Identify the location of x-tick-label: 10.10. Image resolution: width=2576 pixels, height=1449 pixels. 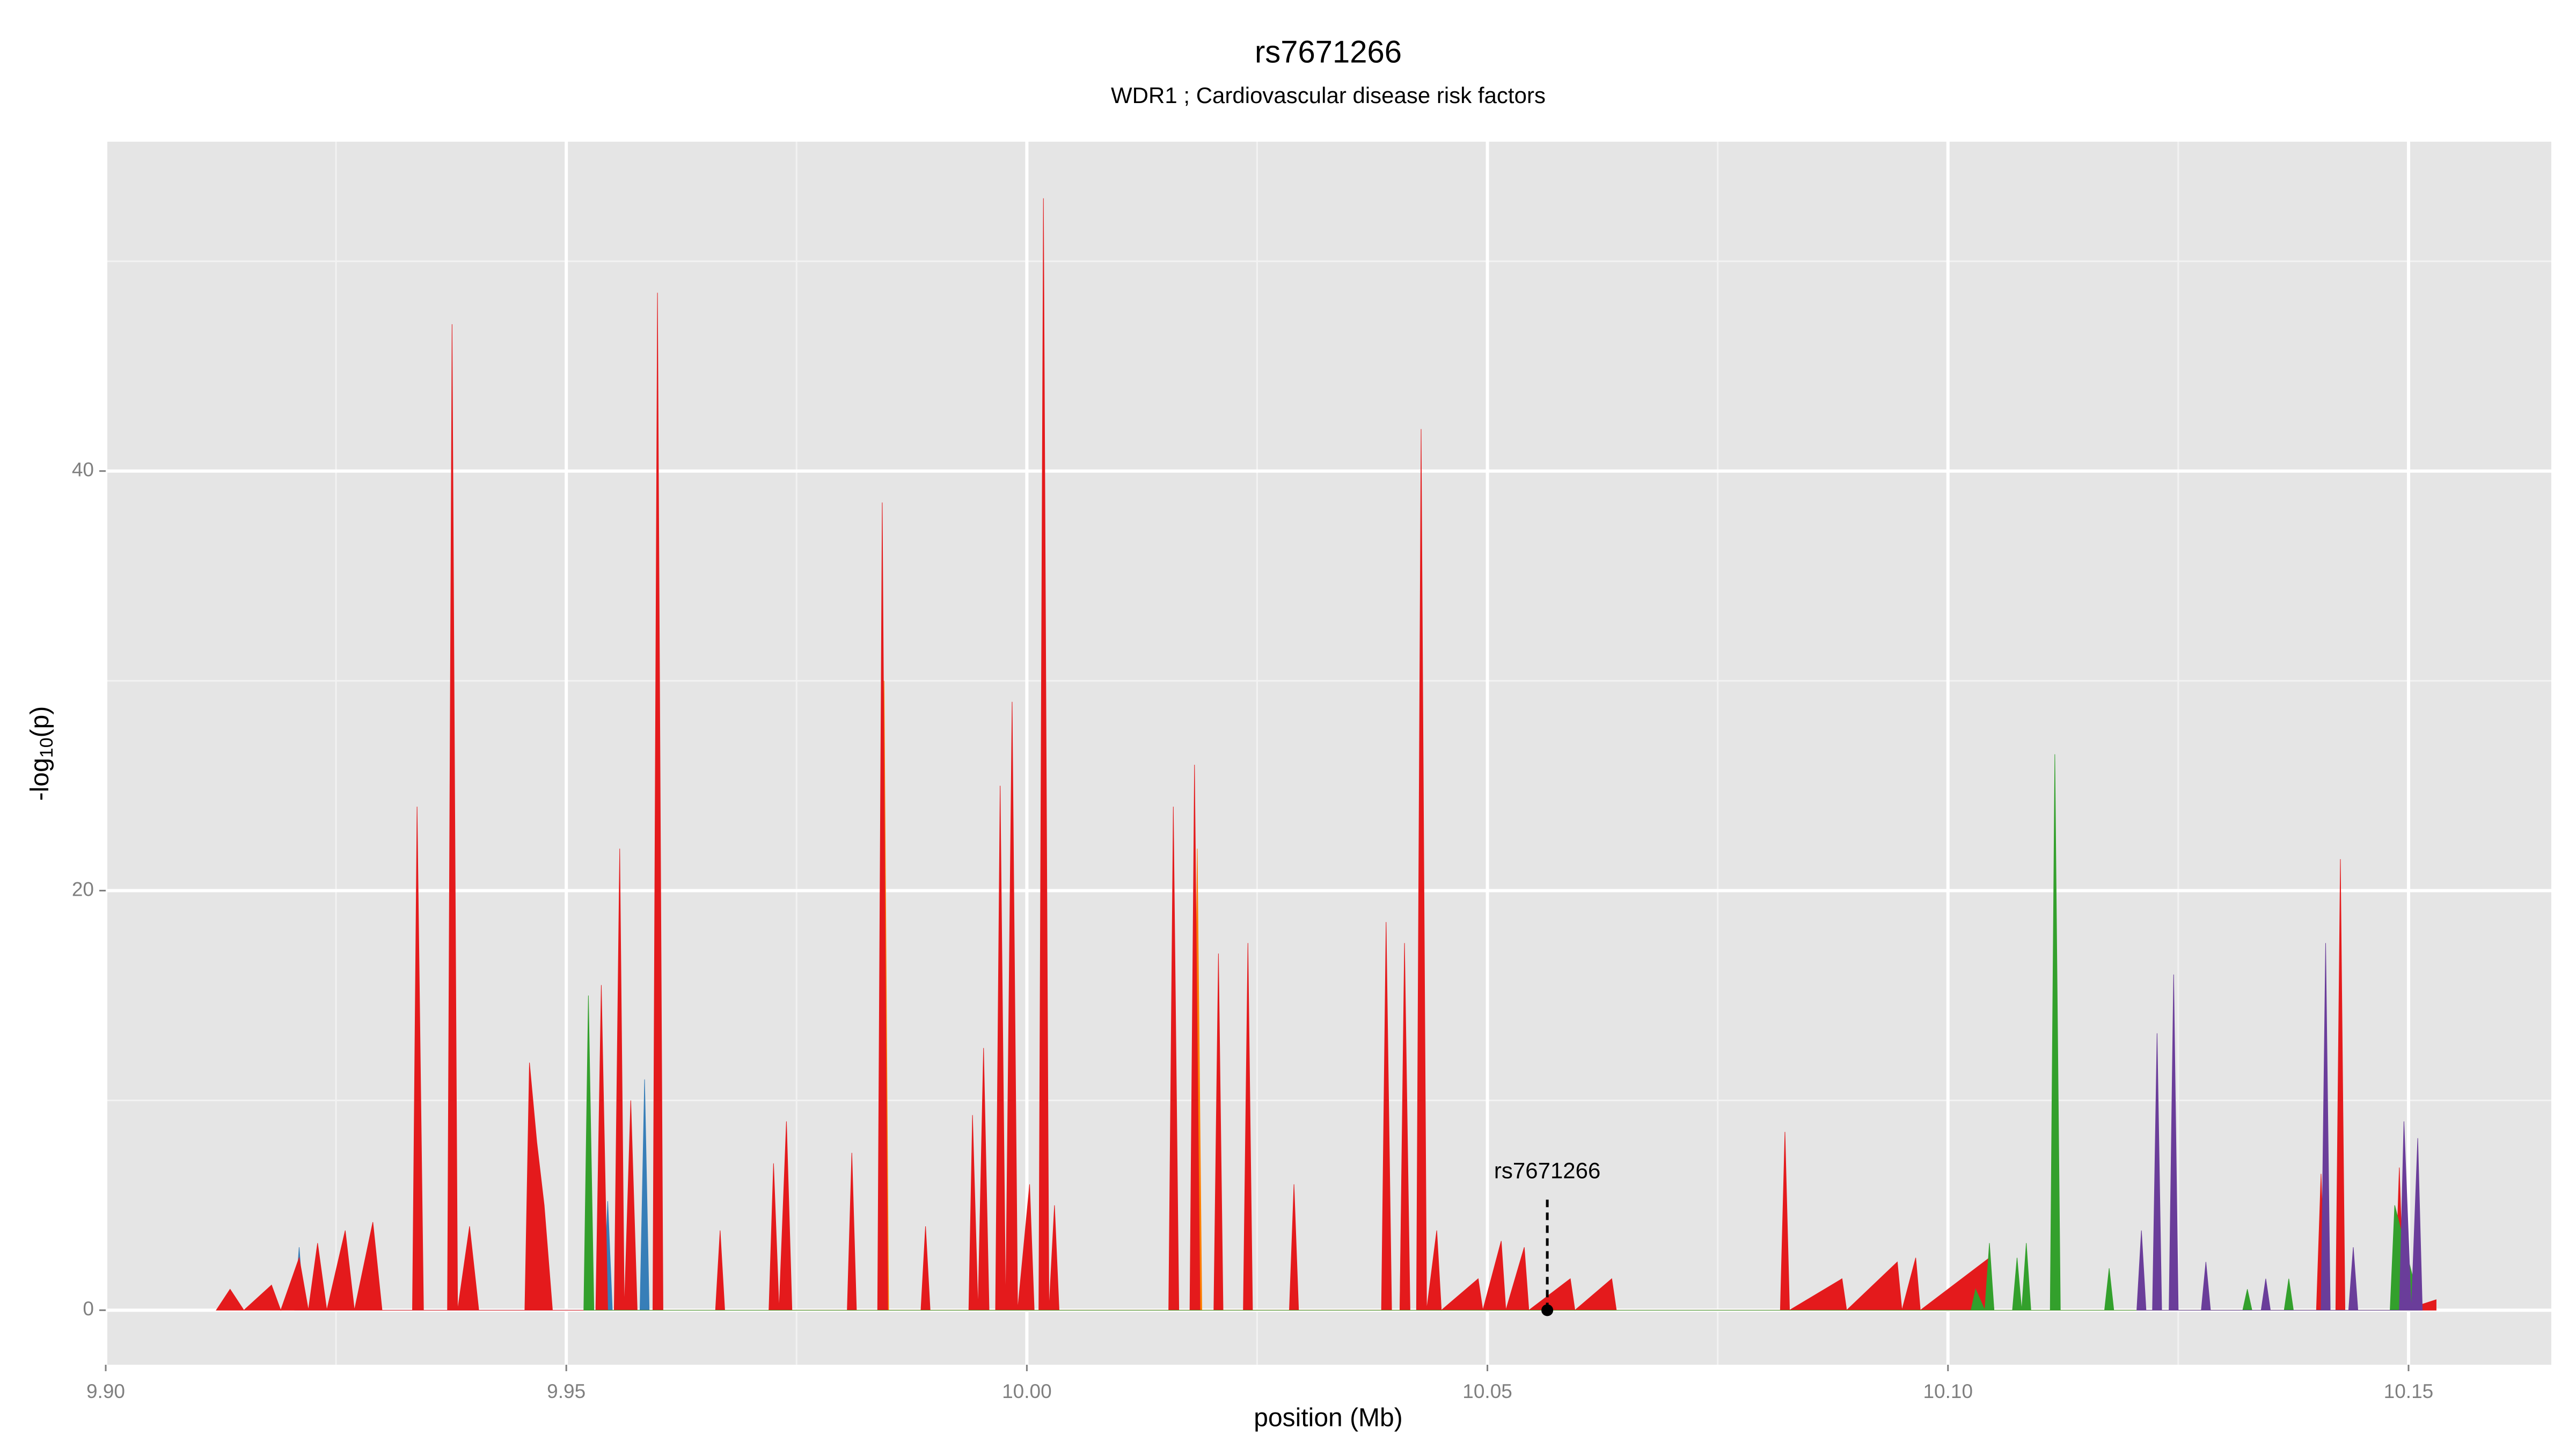
(1948, 1391).